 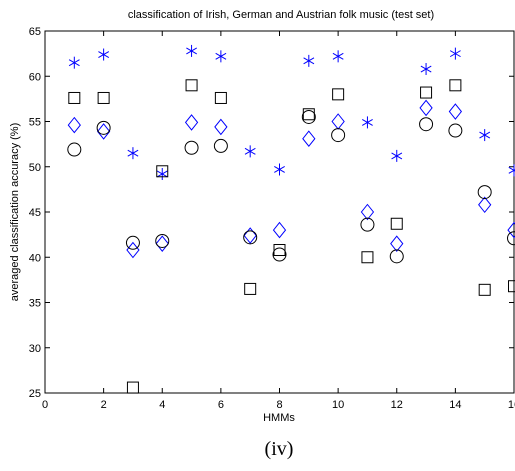 I want to click on x-axis-label: HMMs, so click(x=279, y=418).